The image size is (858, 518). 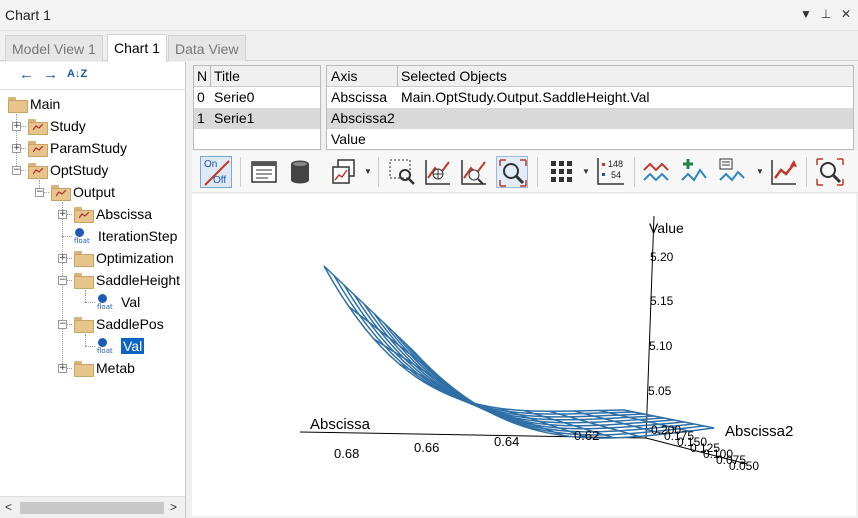 What do you see at coordinates (118, 302) in the screenshot?
I see `tree-node-saddleheight-val: float Val` at bounding box center [118, 302].